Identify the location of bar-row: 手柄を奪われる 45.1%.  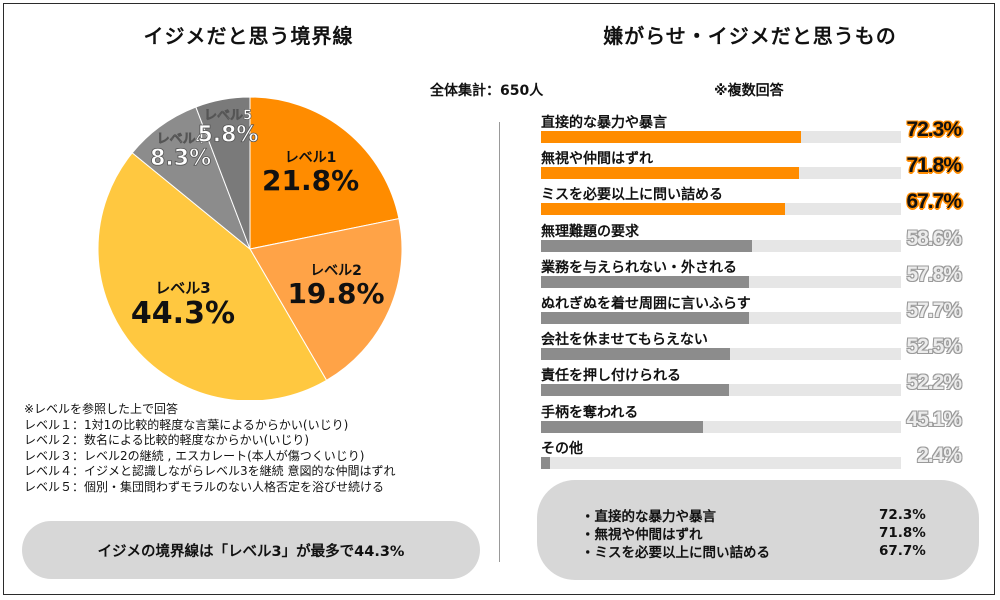
(751, 420).